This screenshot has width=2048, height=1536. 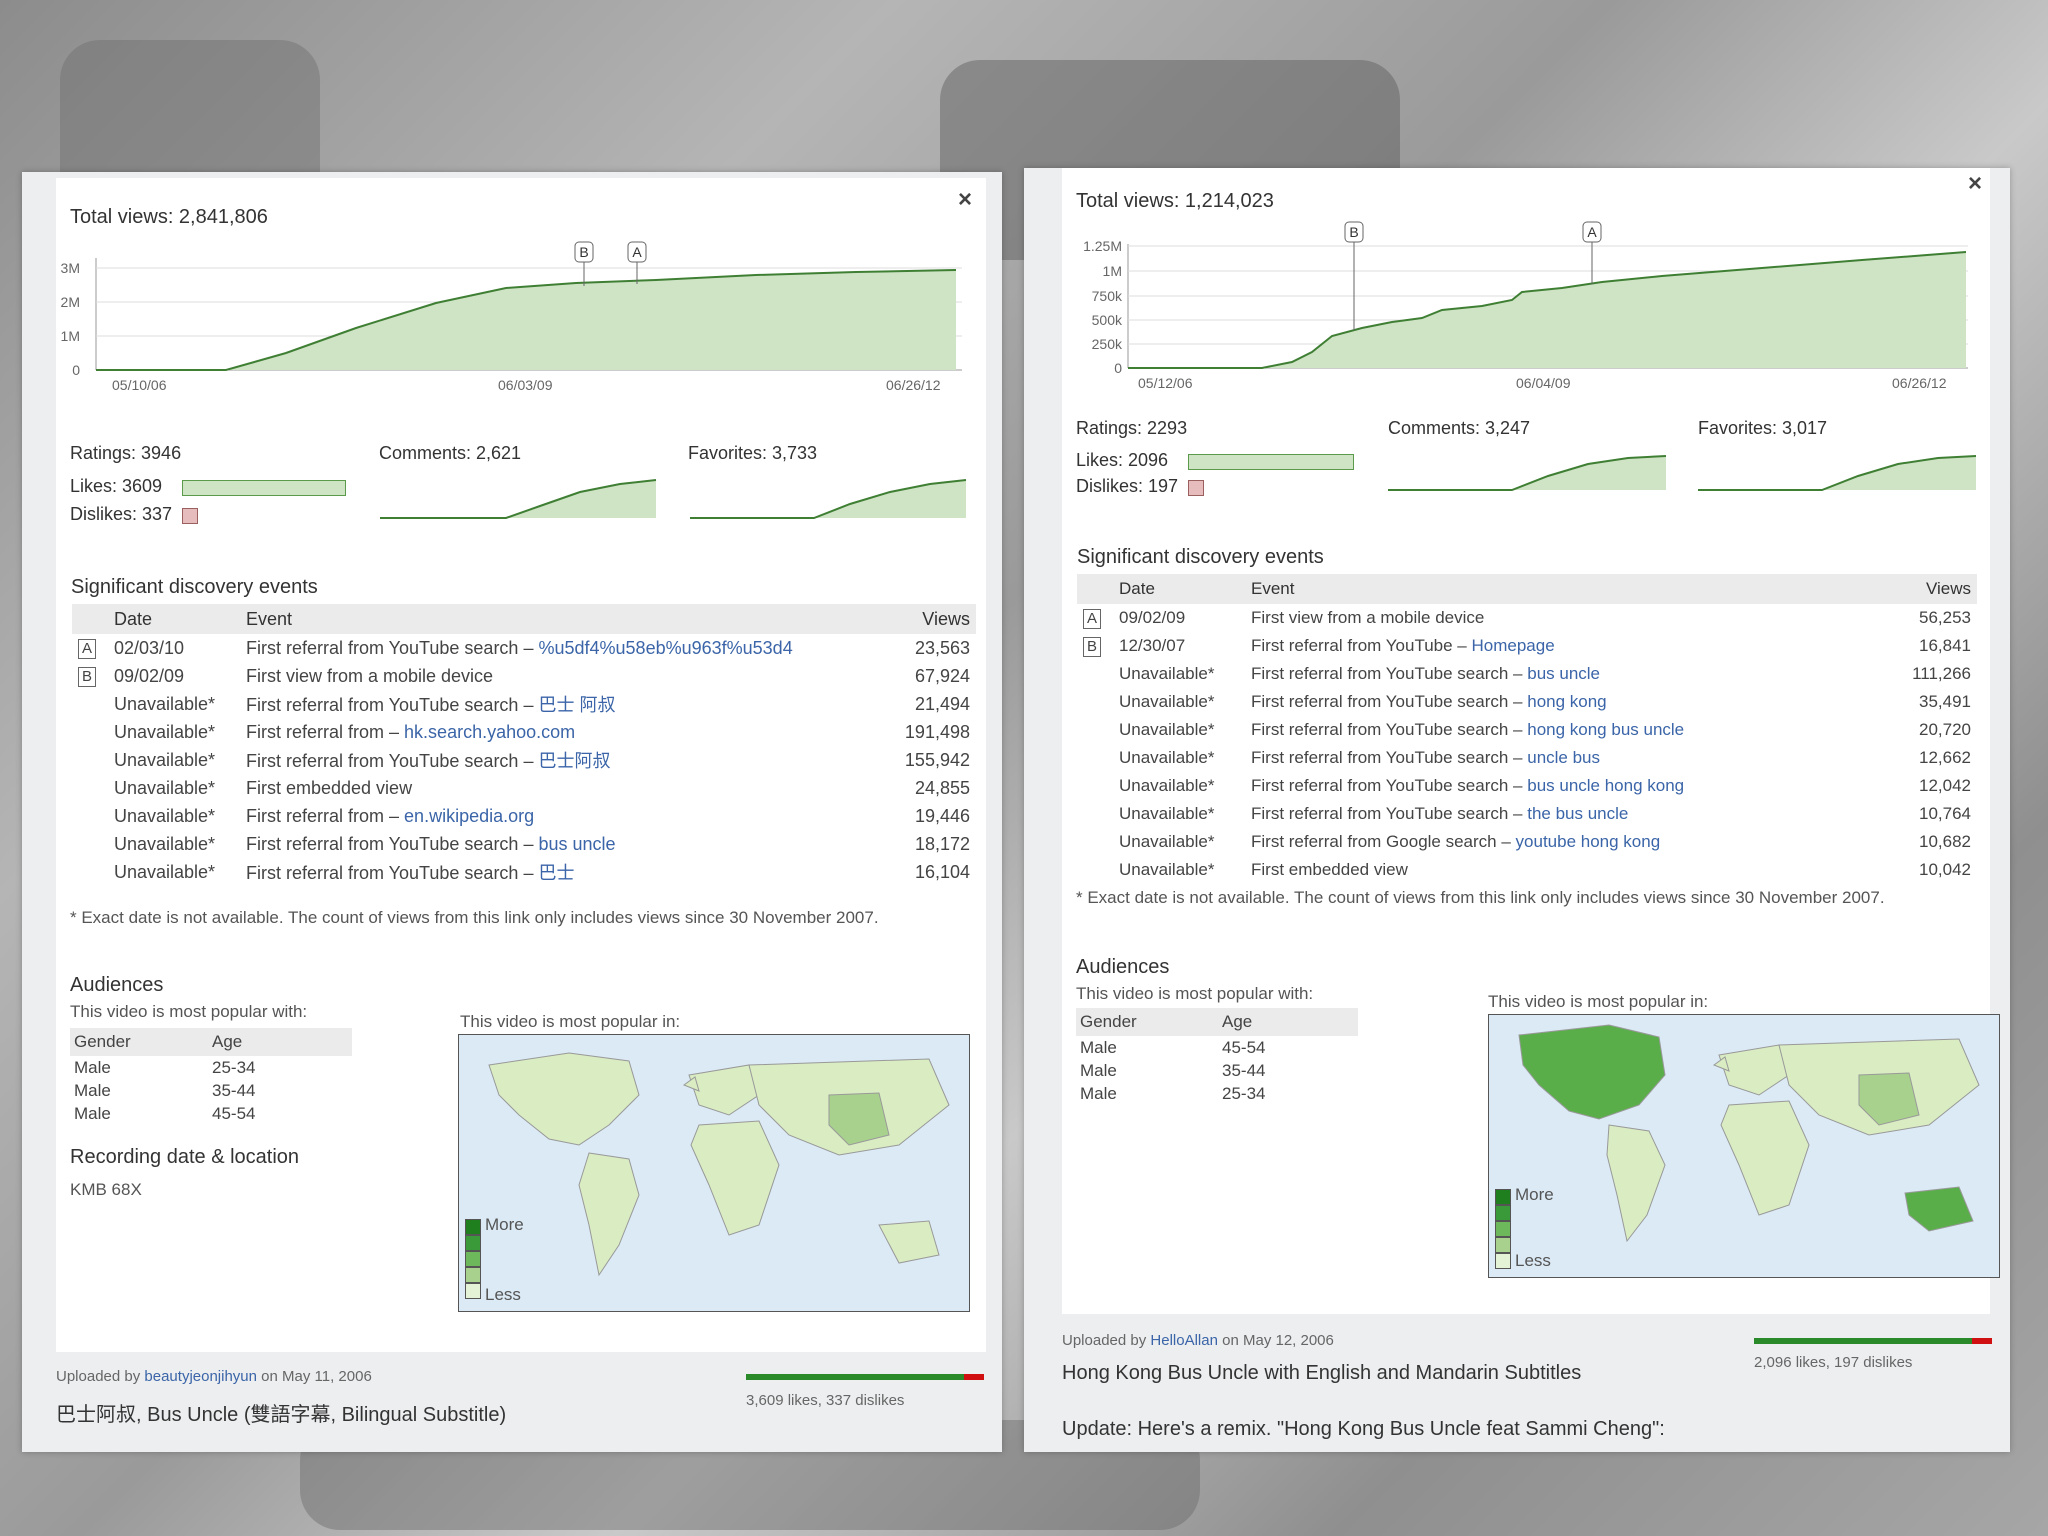 What do you see at coordinates (1945, 757) in the screenshot?
I see `event-views: 12,662` at bounding box center [1945, 757].